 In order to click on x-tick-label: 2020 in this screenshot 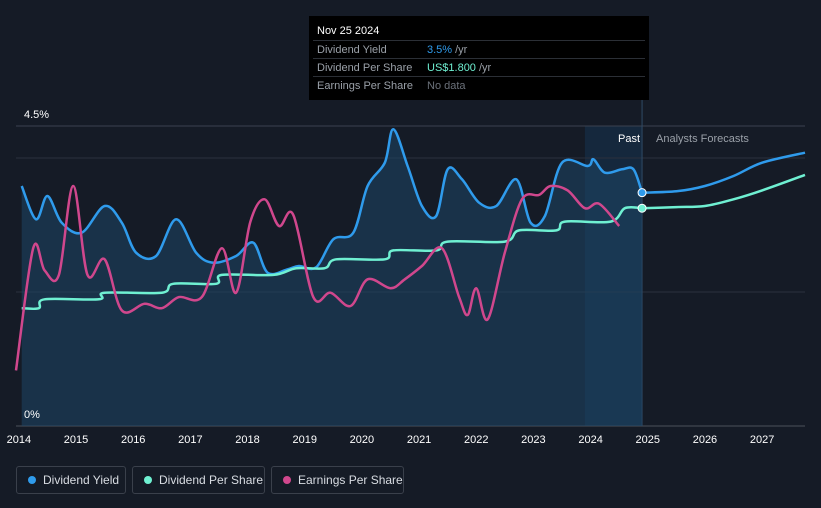, I will do `click(362, 440)`.